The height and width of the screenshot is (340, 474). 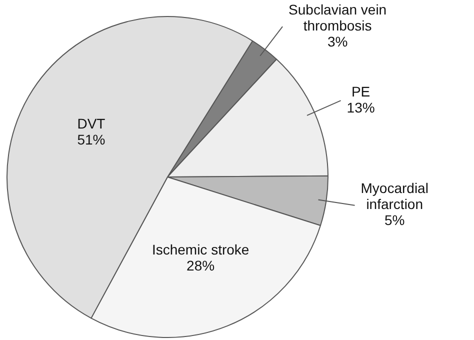 What do you see at coordinates (394, 220) in the screenshot?
I see `data-label: 5%` at bounding box center [394, 220].